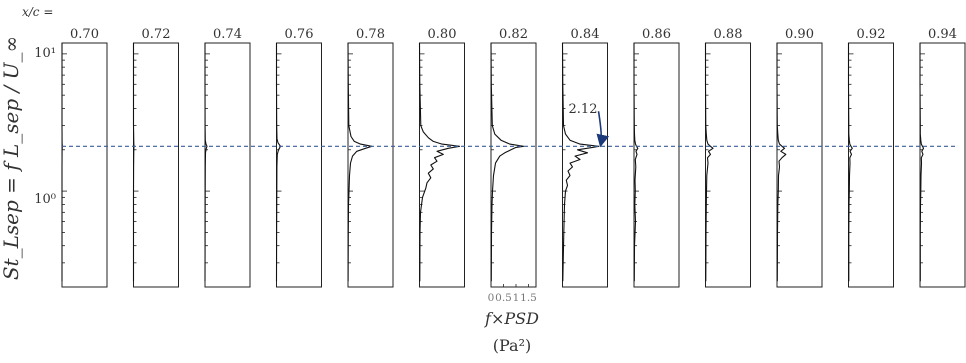 The height and width of the screenshot is (363, 966). What do you see at coordinates (45, 199) in the screenshot?
I see `y-tick-label-1: 10⁰` at bounding box center [45, 199].